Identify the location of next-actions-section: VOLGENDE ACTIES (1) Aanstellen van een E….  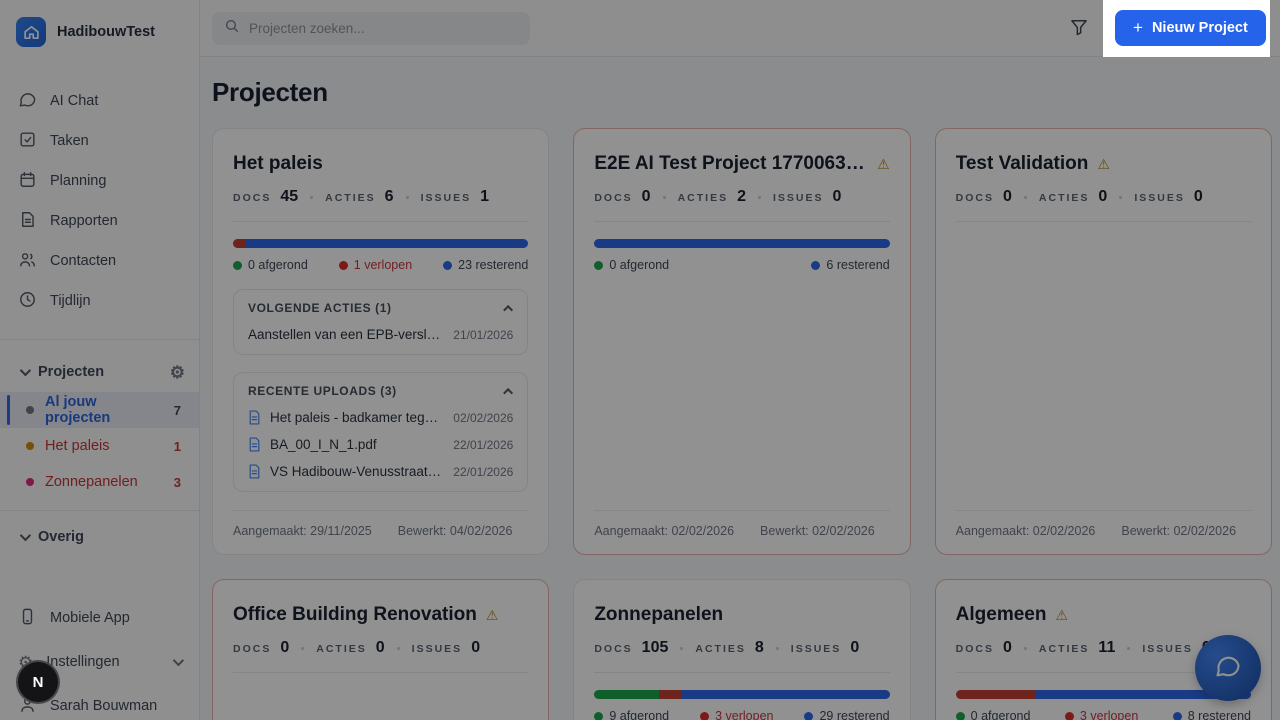
(381, 322).